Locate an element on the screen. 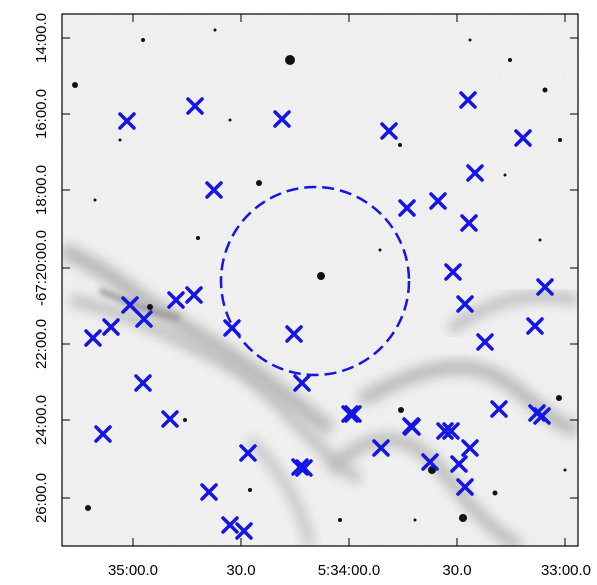 The height and width of the screenshot is (585, 597). y-tick-label: 26:00.0 is located at coordinates (41, 498).